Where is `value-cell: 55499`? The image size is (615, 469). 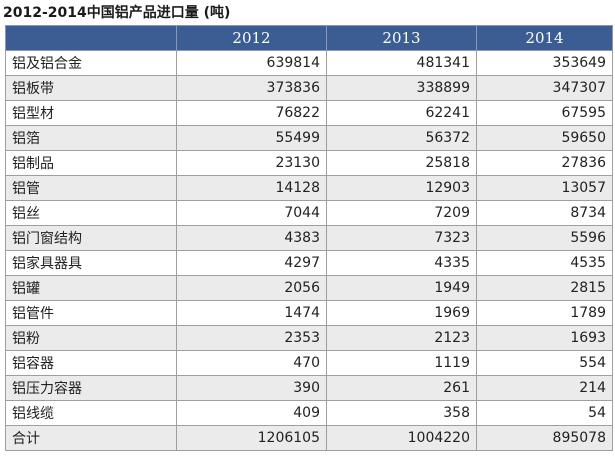
value-cell: 55499 is located at coordinates (251, 138).